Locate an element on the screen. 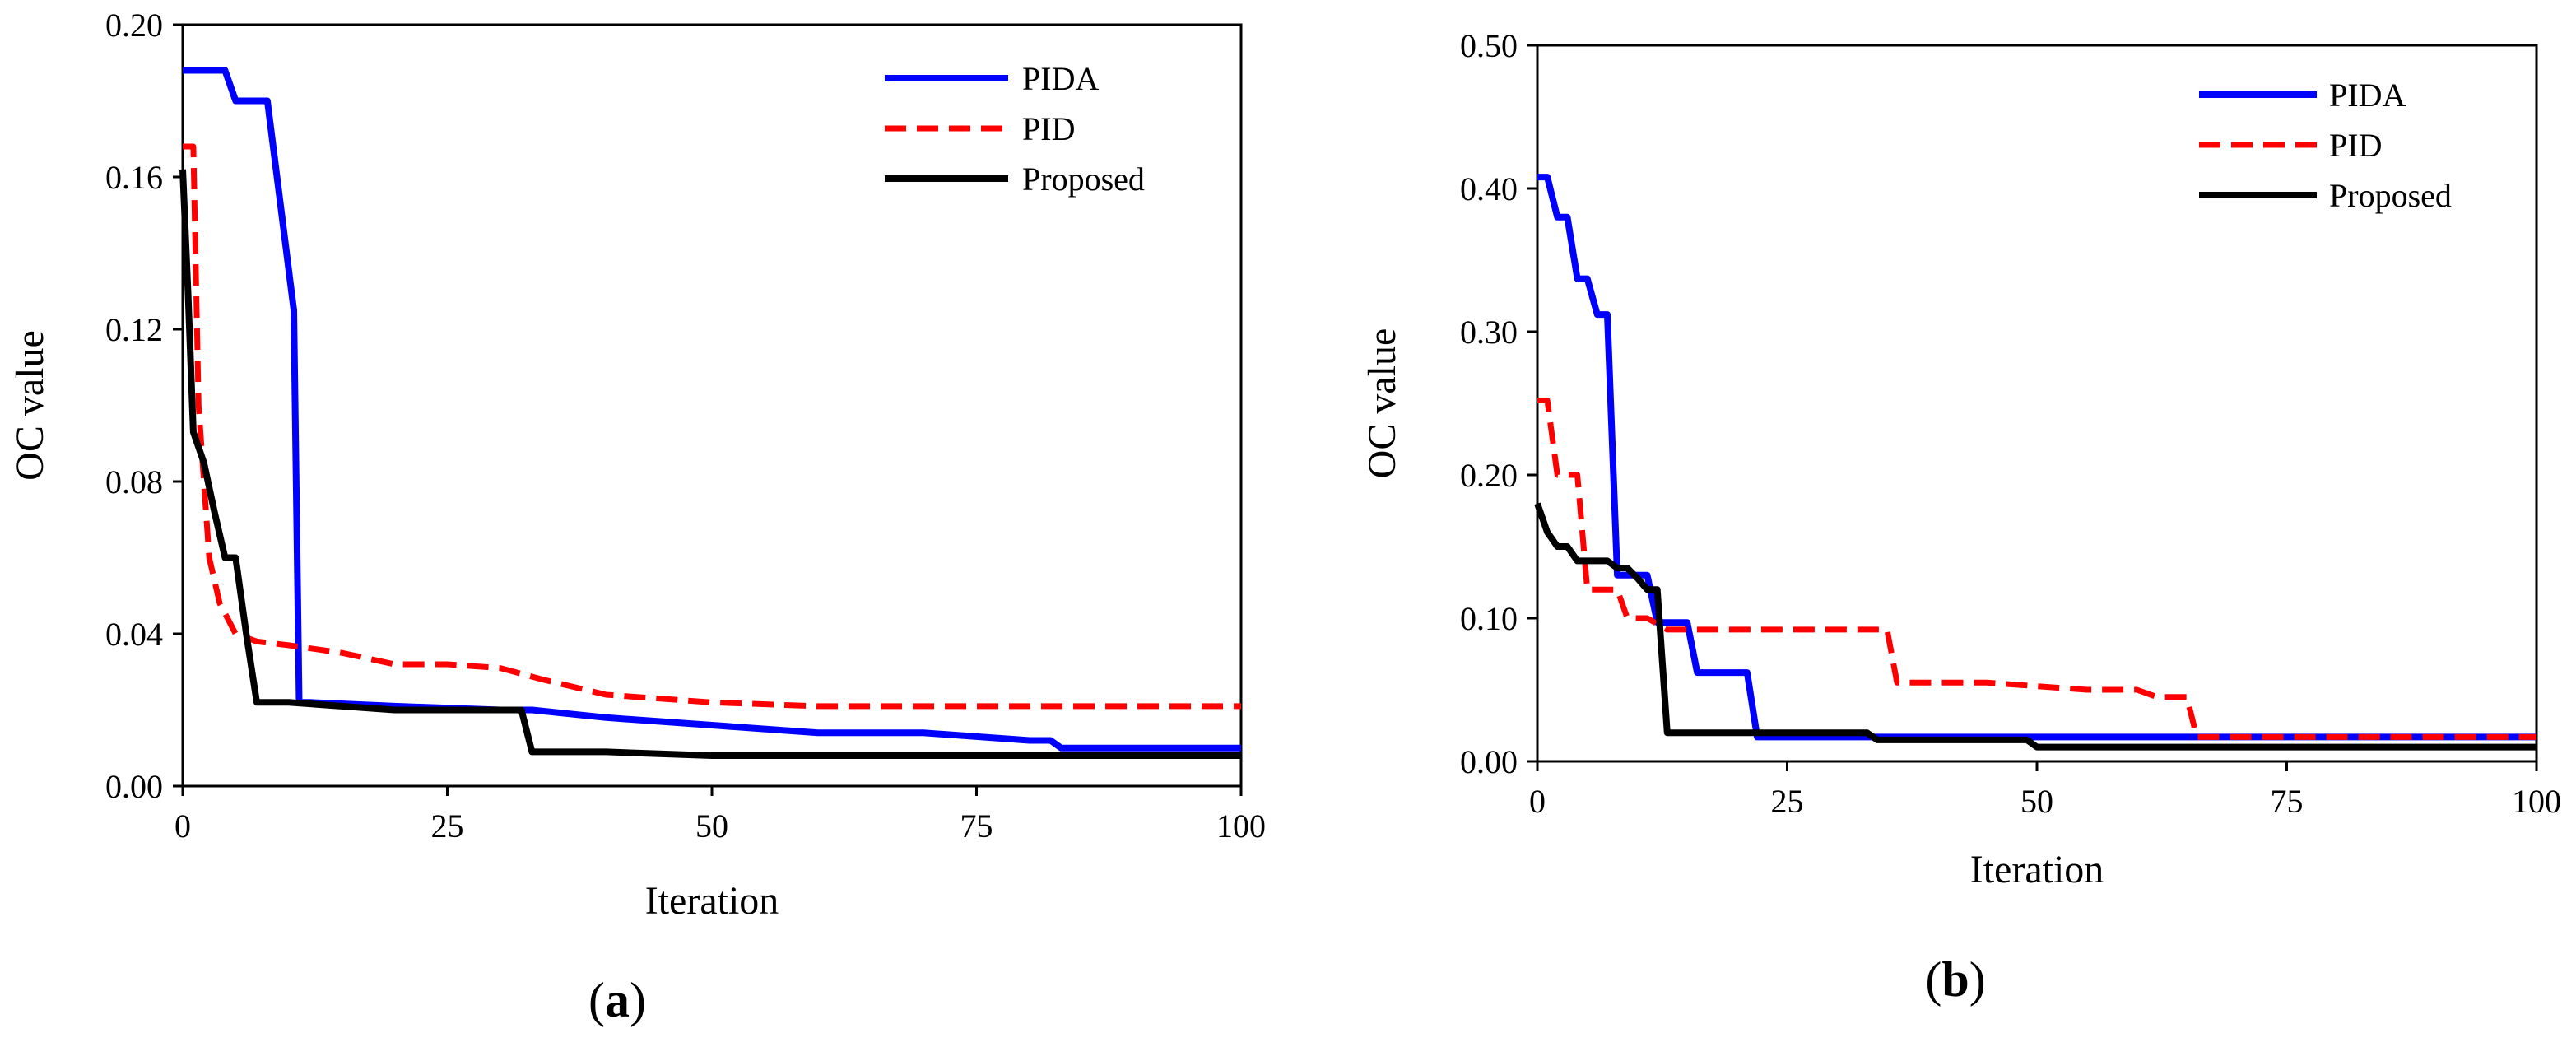 The width and height of the screenshot is (2576, 1047). legend-label-proposed-b: Proposed is located at coordinates (2390, 195).